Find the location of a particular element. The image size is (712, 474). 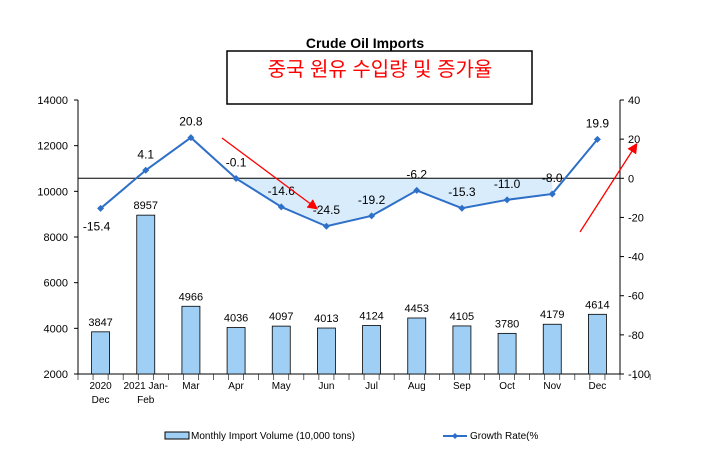

growth-label: -11.0 is located at coordinates (507, 184).